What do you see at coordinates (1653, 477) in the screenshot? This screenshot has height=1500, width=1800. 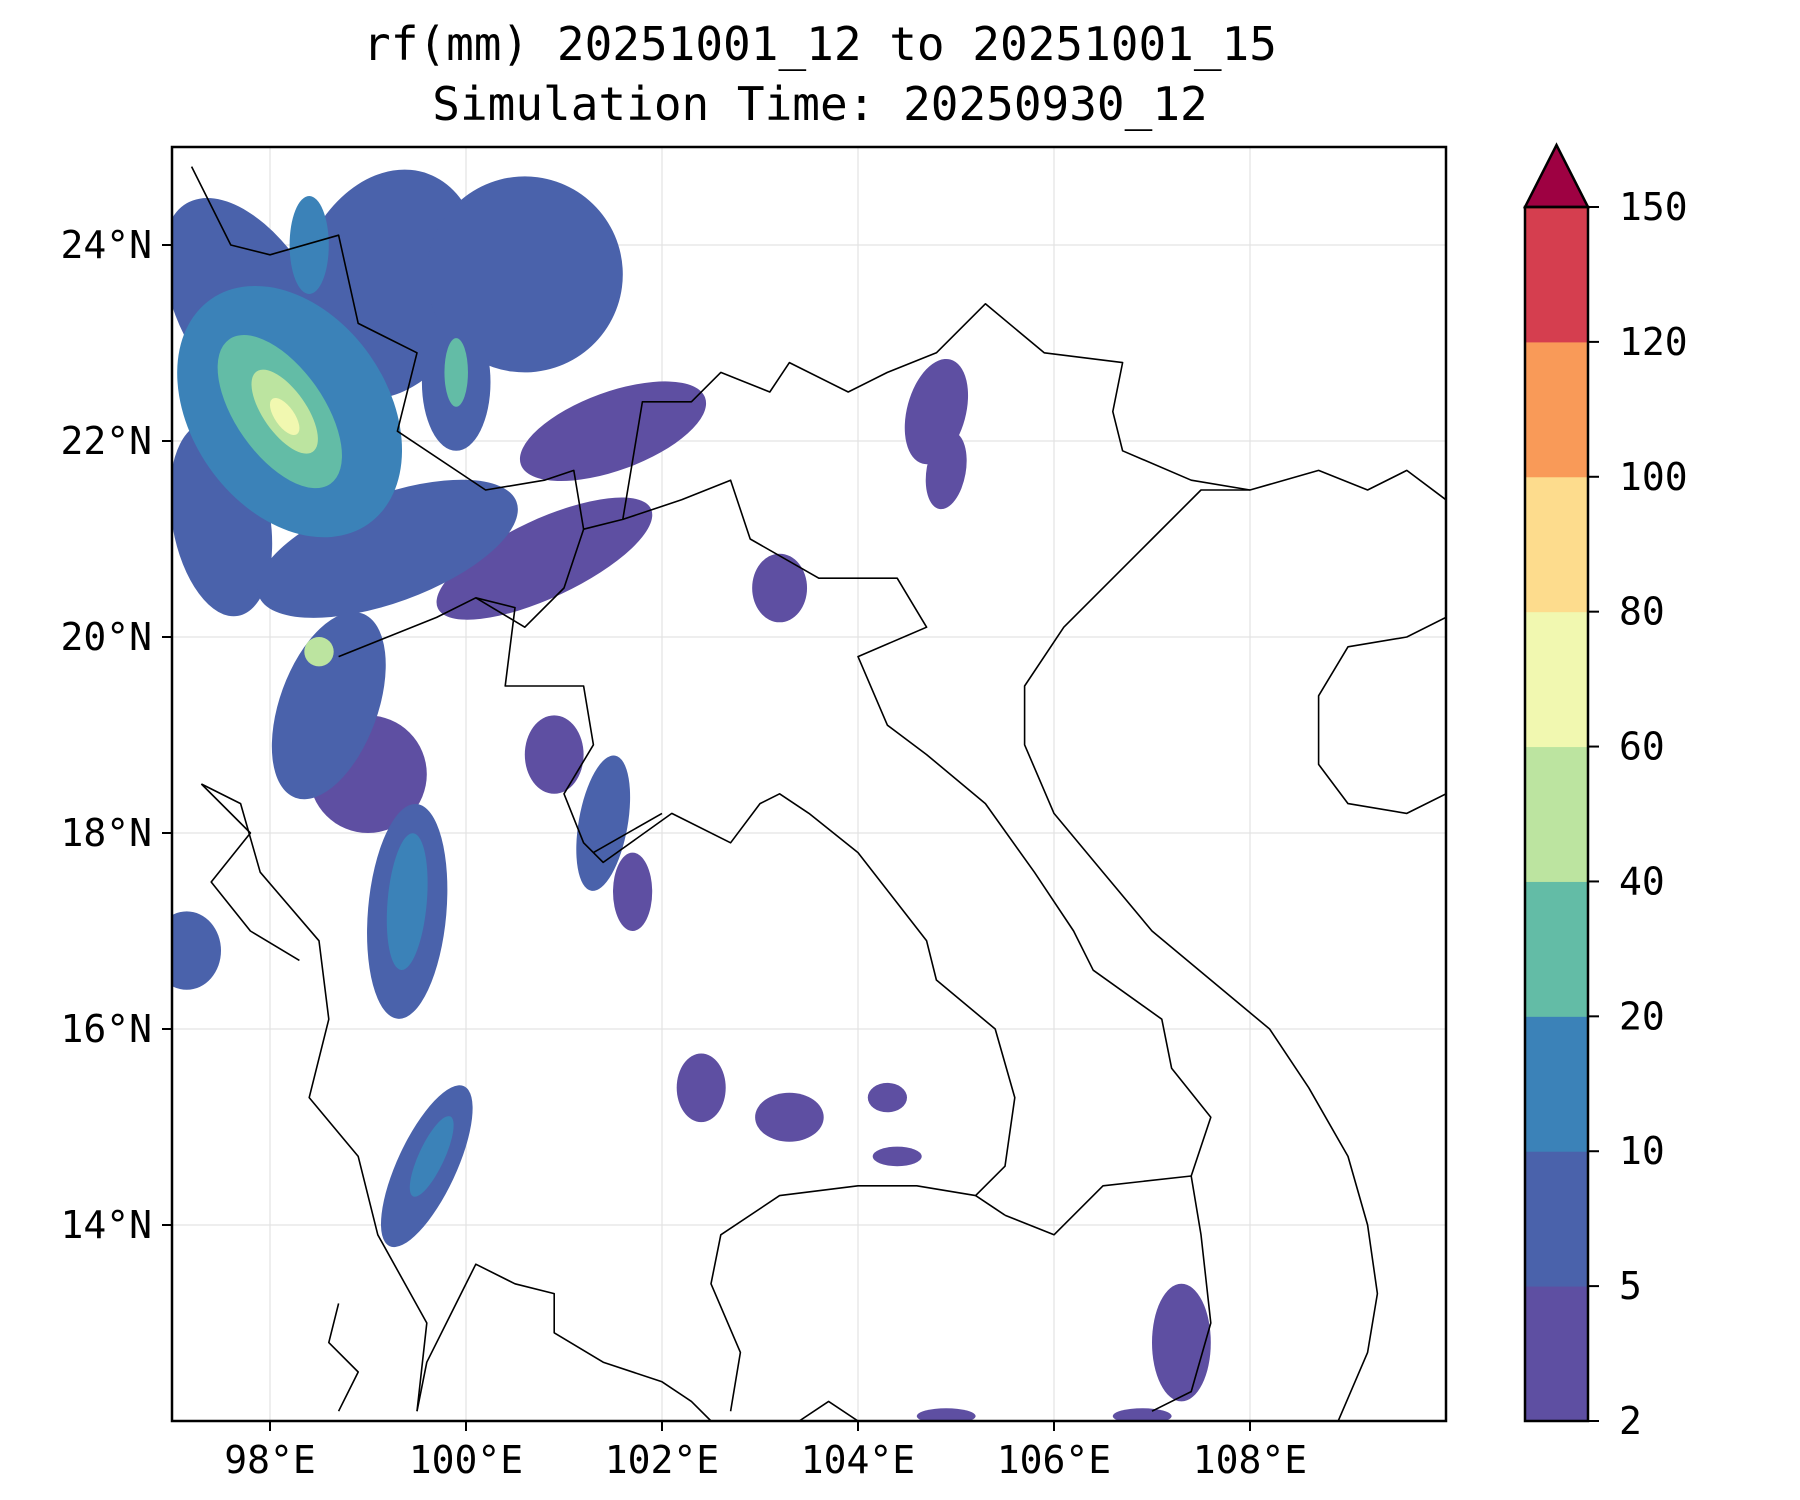 I see `colorbar-tick-label: 100` at bounding box center [1653, 477].